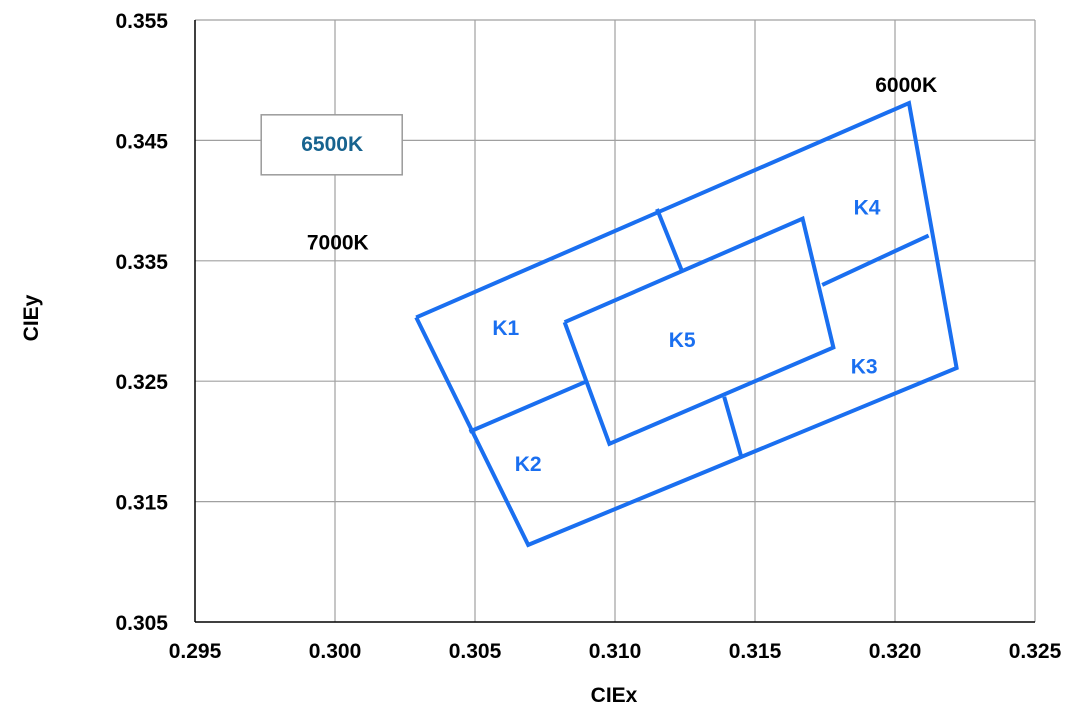 The height and width of the screenshot is (714, 1072). Describe the element at coordinates (867, 208) in the screenshot. I see `annotation-label: K4` at that location.